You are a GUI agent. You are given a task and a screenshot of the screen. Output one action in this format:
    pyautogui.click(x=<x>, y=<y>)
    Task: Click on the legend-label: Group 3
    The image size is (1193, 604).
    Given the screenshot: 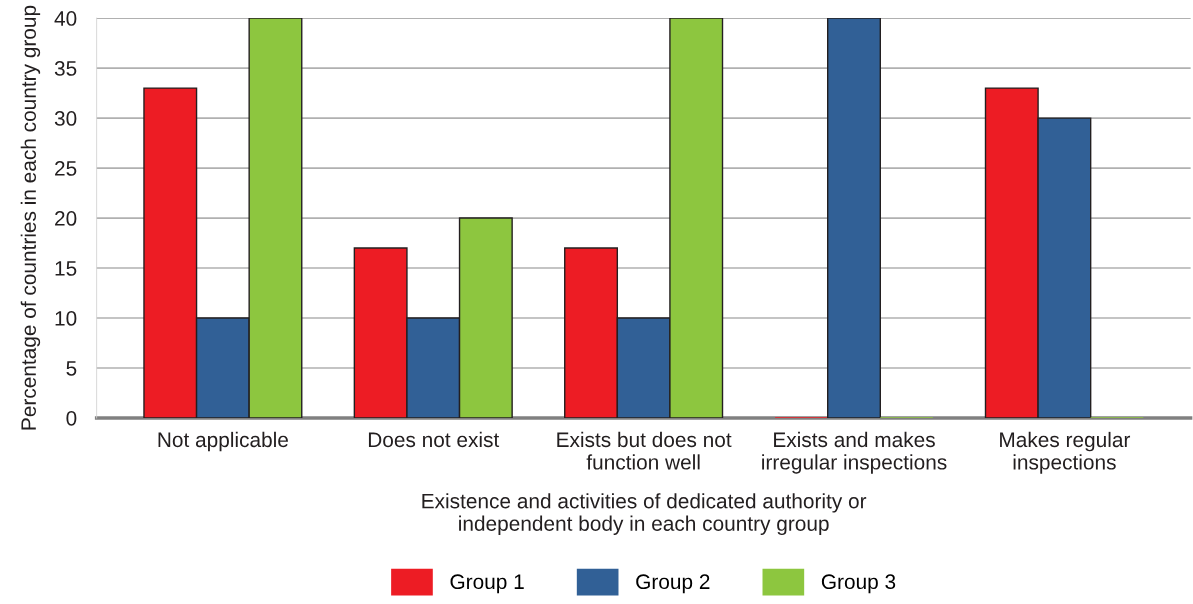 What is the action you would take?
    pyautogui.click(x=858, y=584)
    